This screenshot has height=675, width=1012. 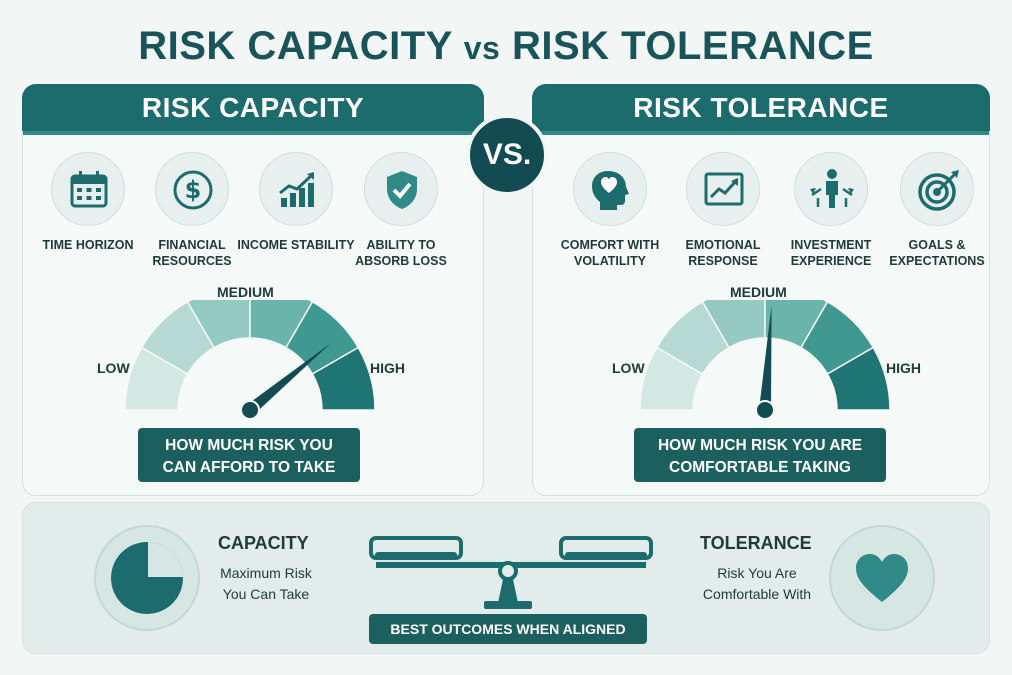 What do you see at coordinates (401, 253) in the screenshot?
I see `capacity-item-label: ABILITY TO ABSORB LOSS` at bounding box center [401, 253].